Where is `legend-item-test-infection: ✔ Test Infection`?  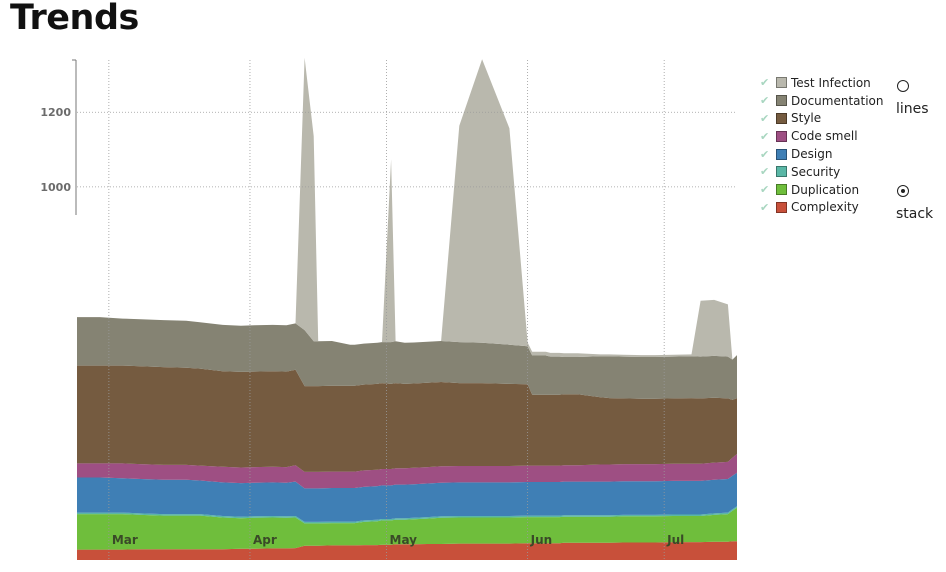
legend-item-test-infection: ✔ Test Infection is located at coordinates (825, 83).